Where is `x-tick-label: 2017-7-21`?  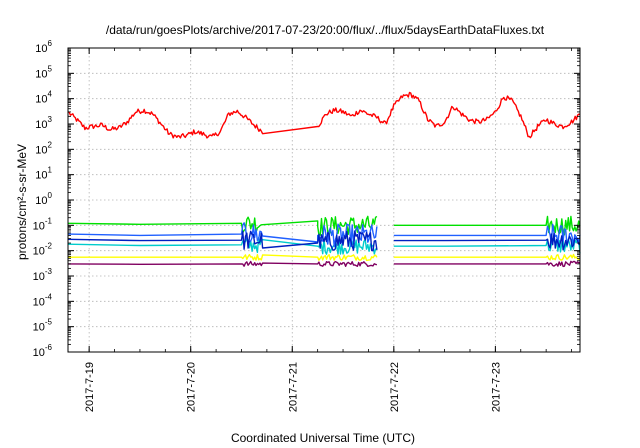
x-tick-label: 2017-7-21 is located at coordinates (293, 387).